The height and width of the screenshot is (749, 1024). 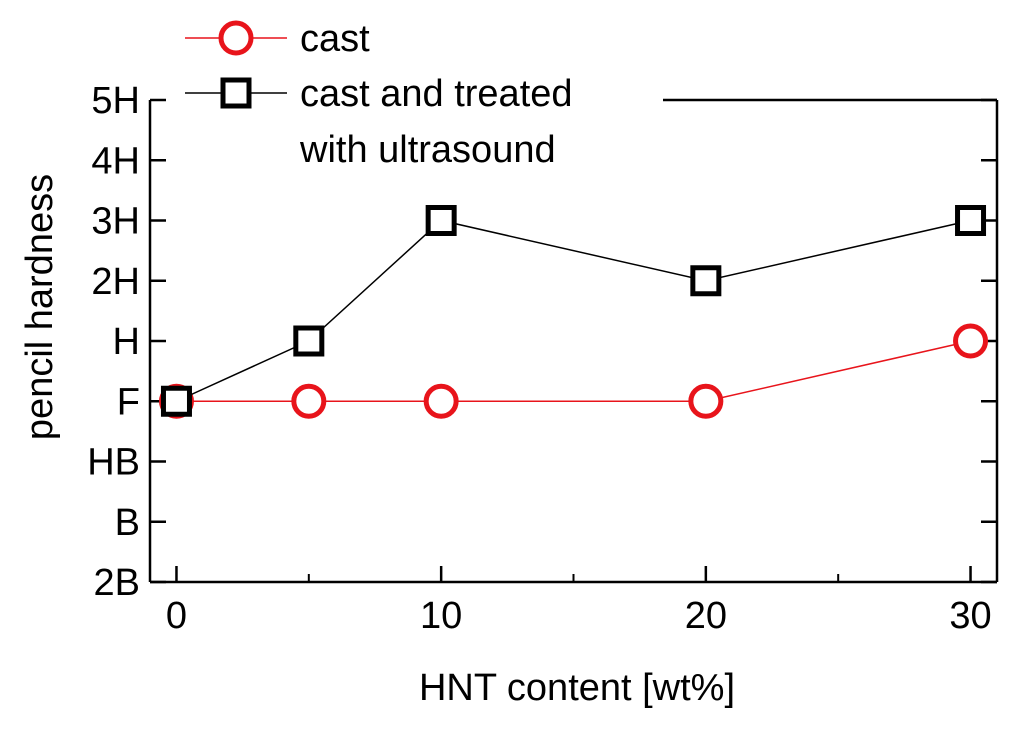 What do you see at coordinates (128, 402) in the screenshot?
I see `y-tick-label: F` at bounding box center [128, 402].